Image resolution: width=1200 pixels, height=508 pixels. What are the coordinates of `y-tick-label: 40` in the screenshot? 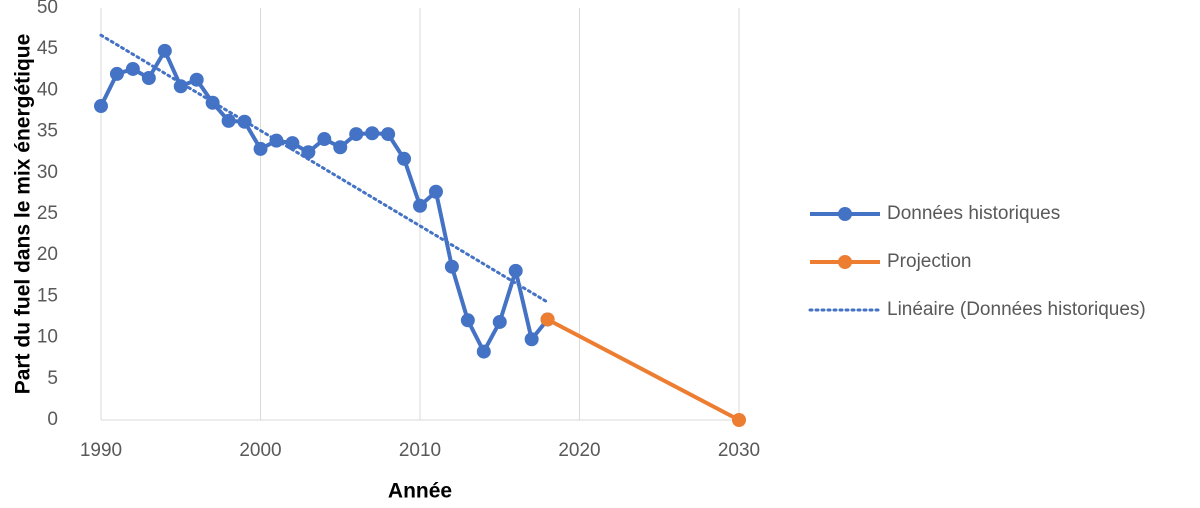 It's located at (47, 89).